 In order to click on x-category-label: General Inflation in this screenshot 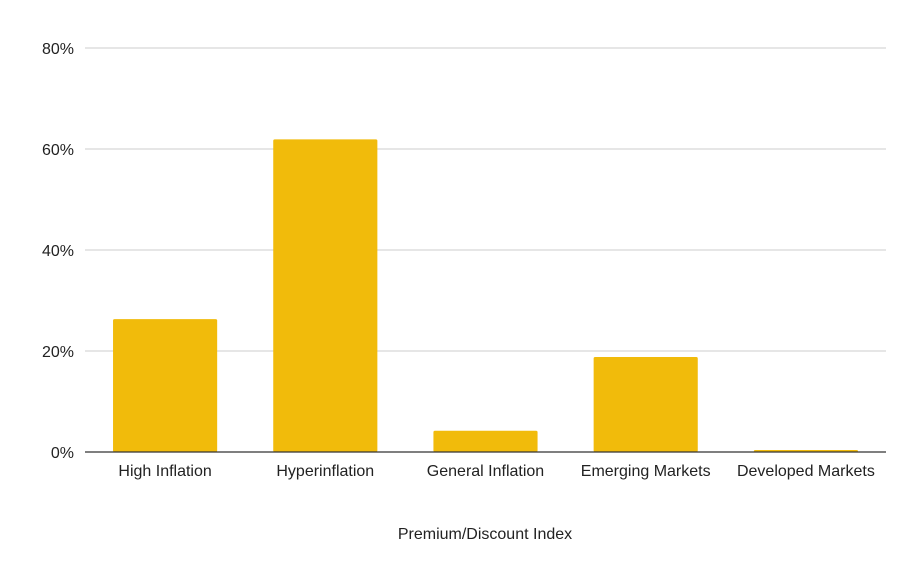, I will do `click(485, 471)`.